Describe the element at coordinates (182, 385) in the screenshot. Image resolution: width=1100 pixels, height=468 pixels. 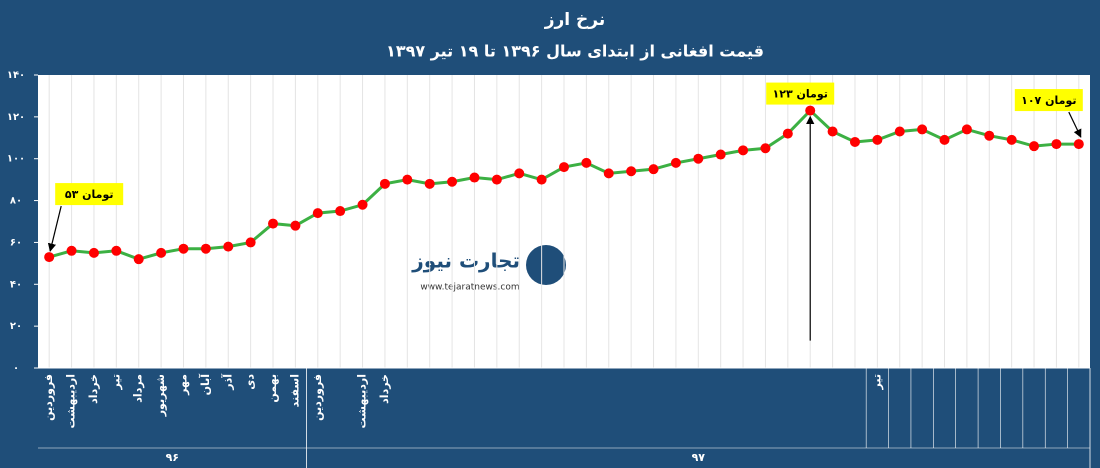
I see `x-tick-label: مهر` at that location.